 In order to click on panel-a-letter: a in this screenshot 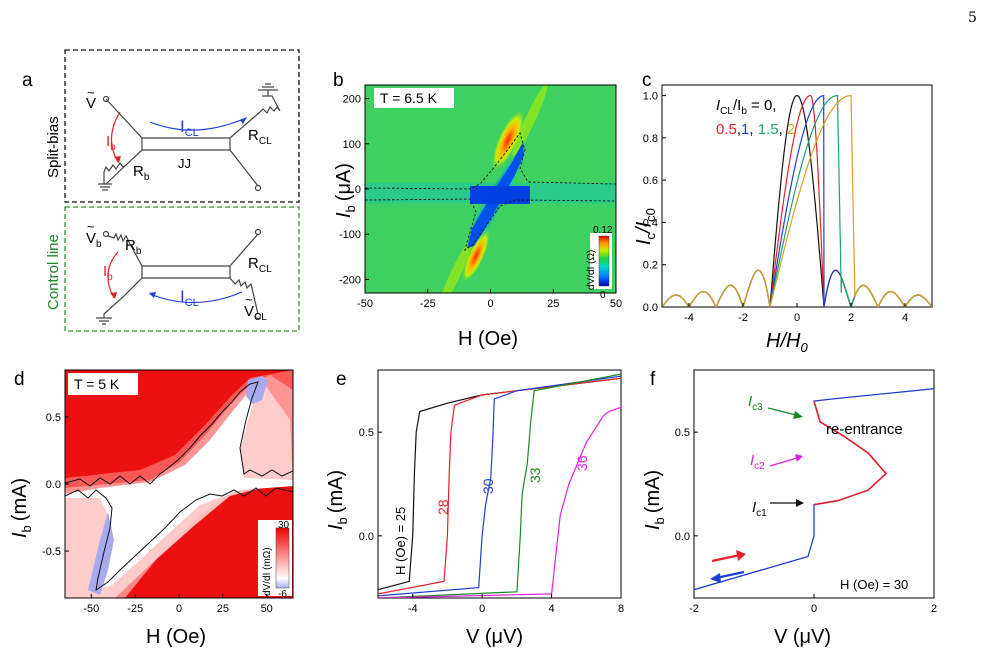, I will do `click(27, 80)`.